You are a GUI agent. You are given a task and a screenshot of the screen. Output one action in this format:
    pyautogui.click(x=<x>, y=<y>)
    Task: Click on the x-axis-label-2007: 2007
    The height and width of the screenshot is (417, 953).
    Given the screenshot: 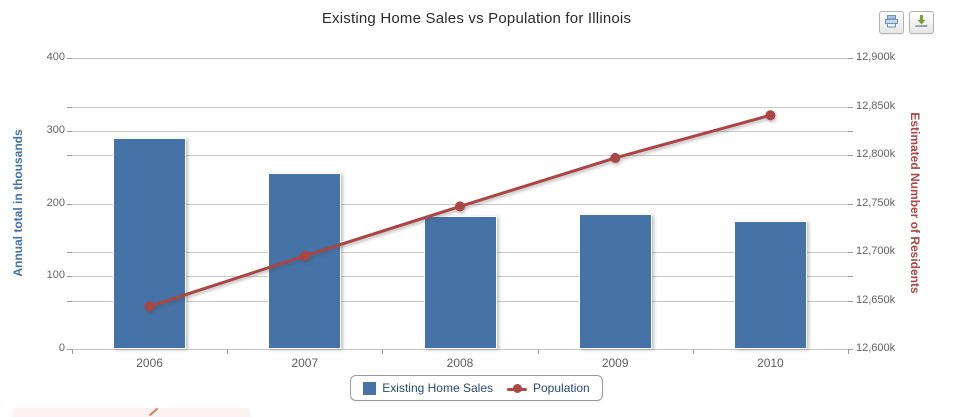 What is the action you would take?
    pyautogui.click(x=305, y=363)
    